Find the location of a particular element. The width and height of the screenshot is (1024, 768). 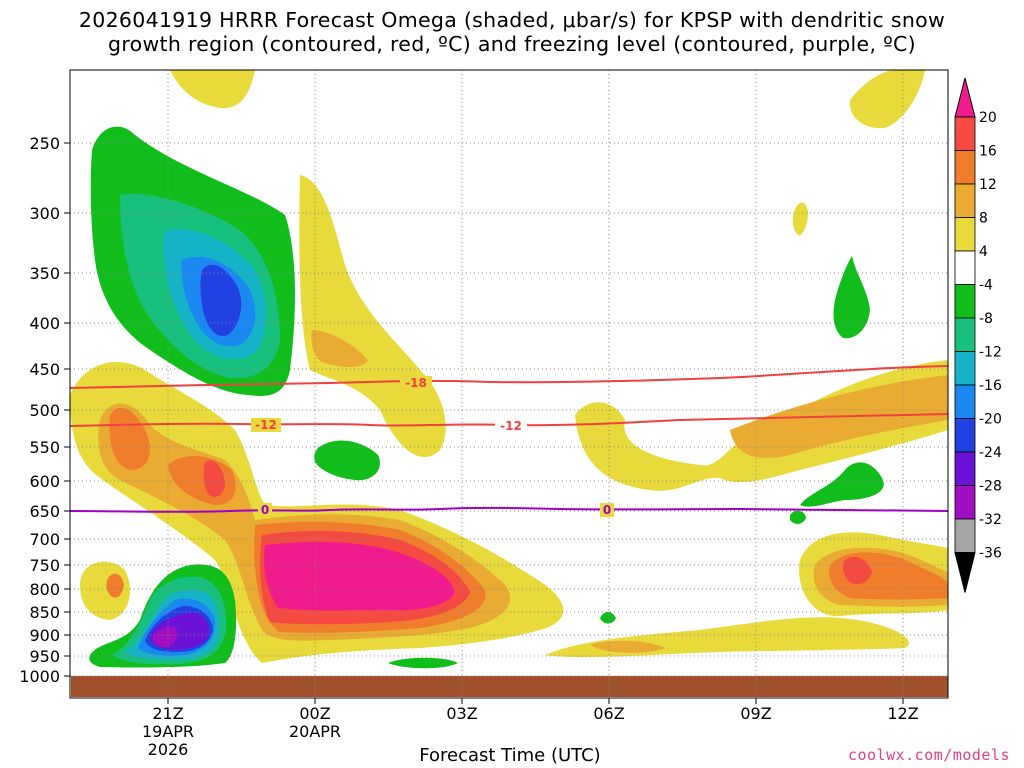

contour-labels: -18 -12 -12 0 0 is located at coordinates (432, 446).